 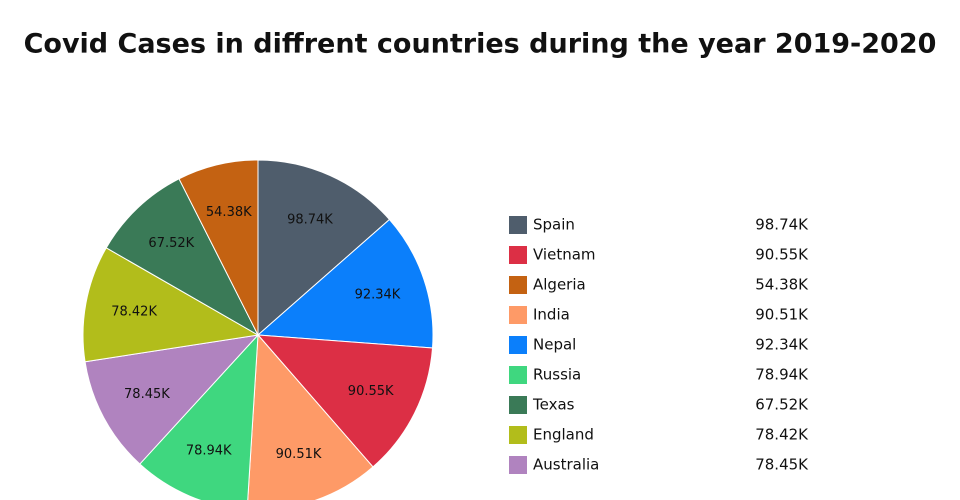 What do you see at coordinates (564, 255) in the screenshot?
I see `legend-label: Vietnam` at bounding box center [564, 255].